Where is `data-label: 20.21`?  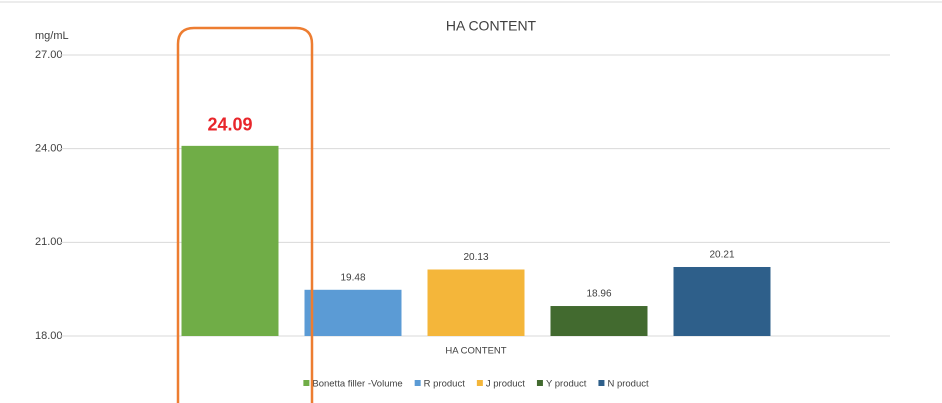 data-label: 20.21 is located at coordinates (721, 255).